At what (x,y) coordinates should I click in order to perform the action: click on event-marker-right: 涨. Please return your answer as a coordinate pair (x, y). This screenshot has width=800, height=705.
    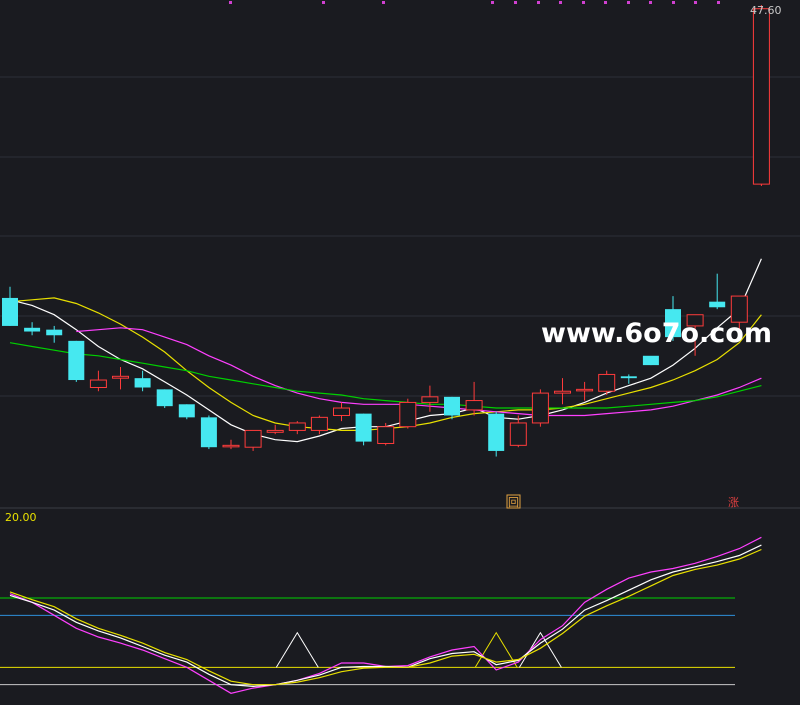
    Looking at the image, I should click on (733, 502).